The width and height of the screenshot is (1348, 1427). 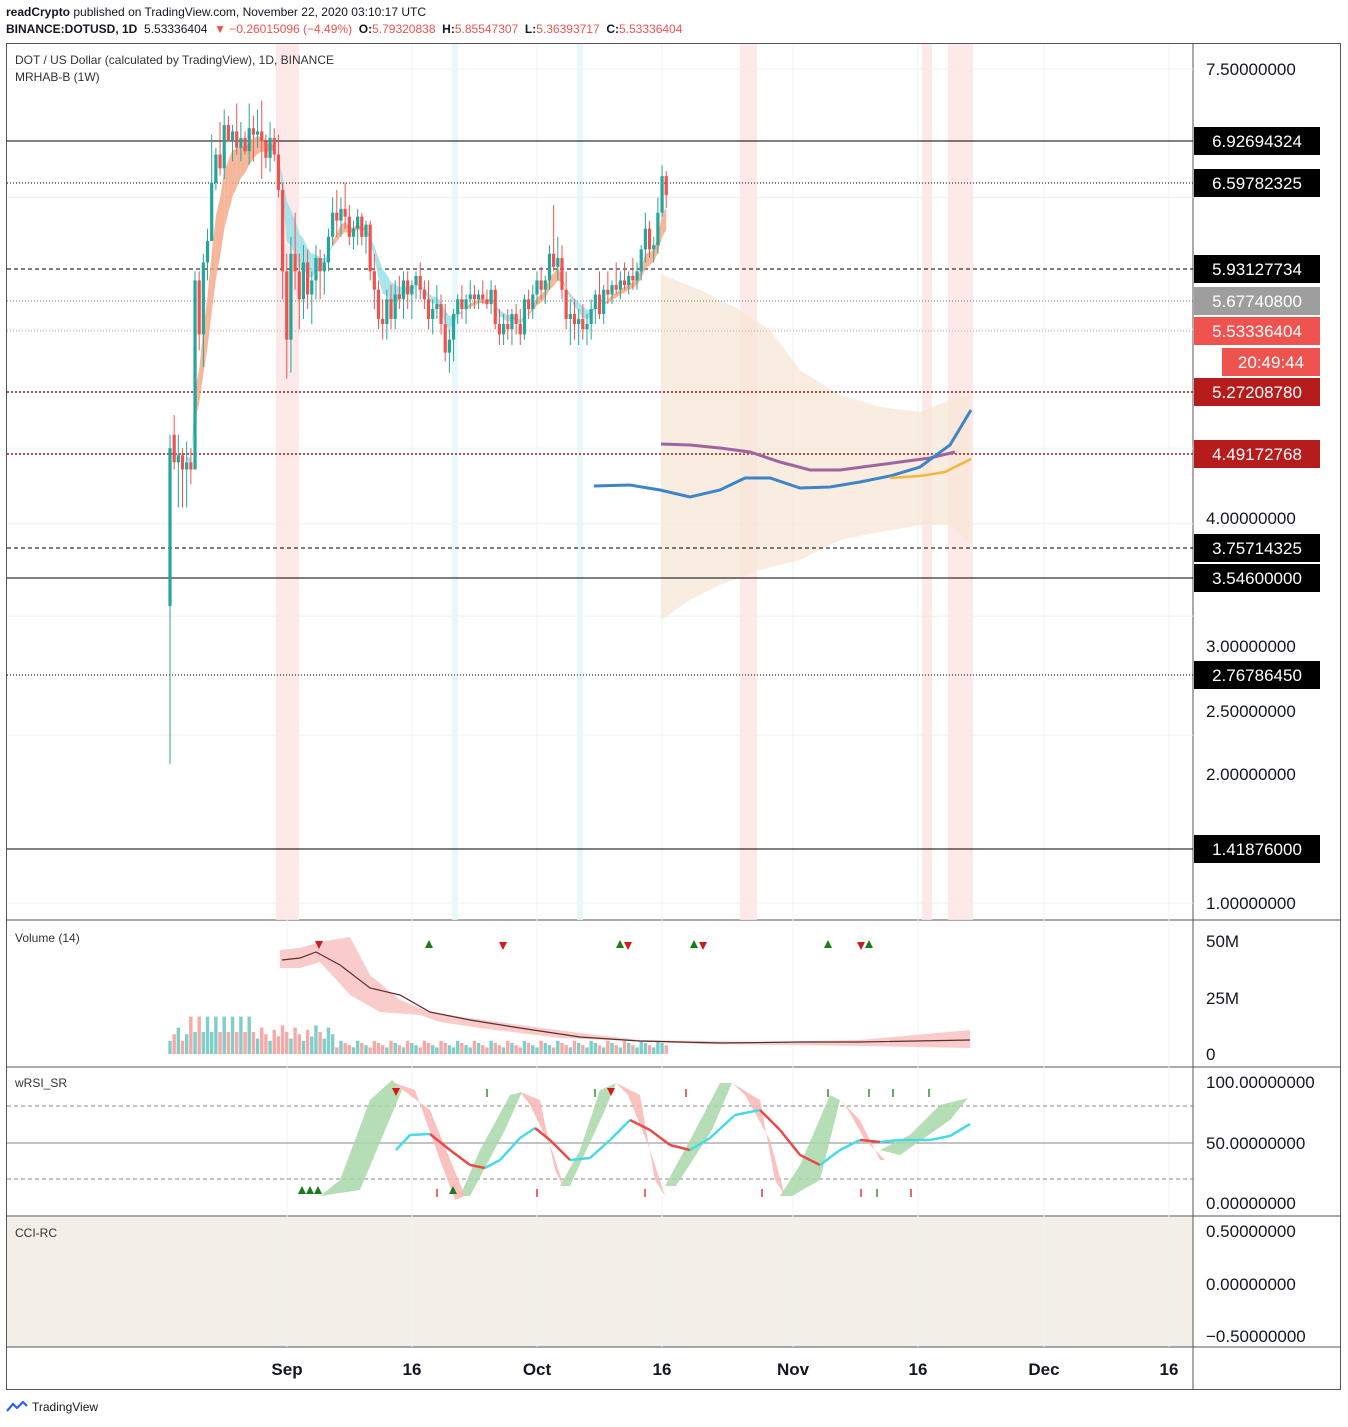 I want to click on footer: TradingView, so click(x=52, y=1407).